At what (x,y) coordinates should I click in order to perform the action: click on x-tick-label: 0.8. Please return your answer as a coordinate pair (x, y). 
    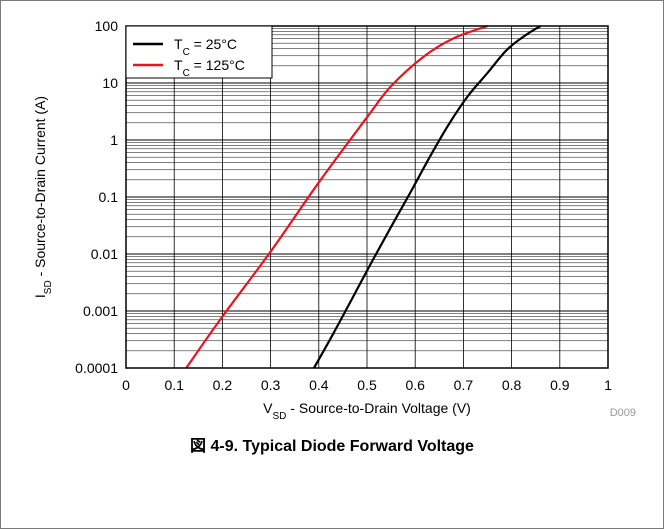
    Looking at the image, I should click on (512, 385).